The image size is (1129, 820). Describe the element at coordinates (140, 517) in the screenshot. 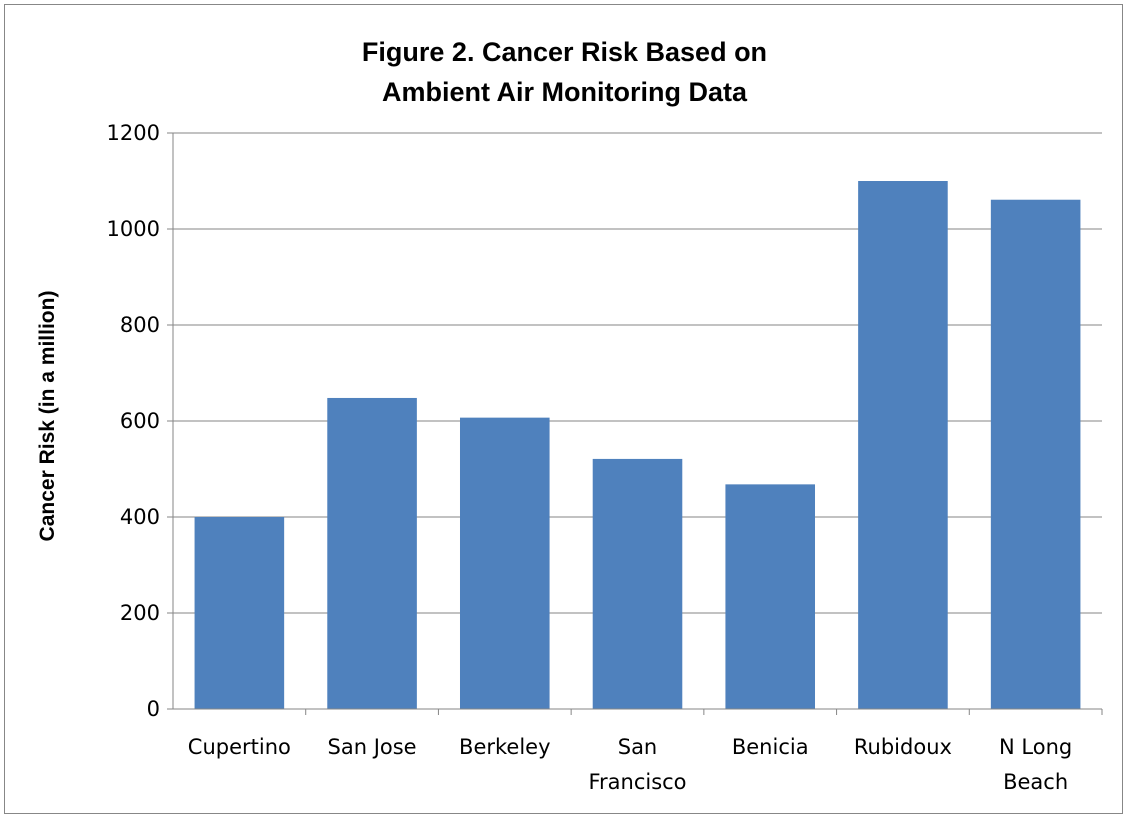

I see `y-tick-label: 400` at that location.